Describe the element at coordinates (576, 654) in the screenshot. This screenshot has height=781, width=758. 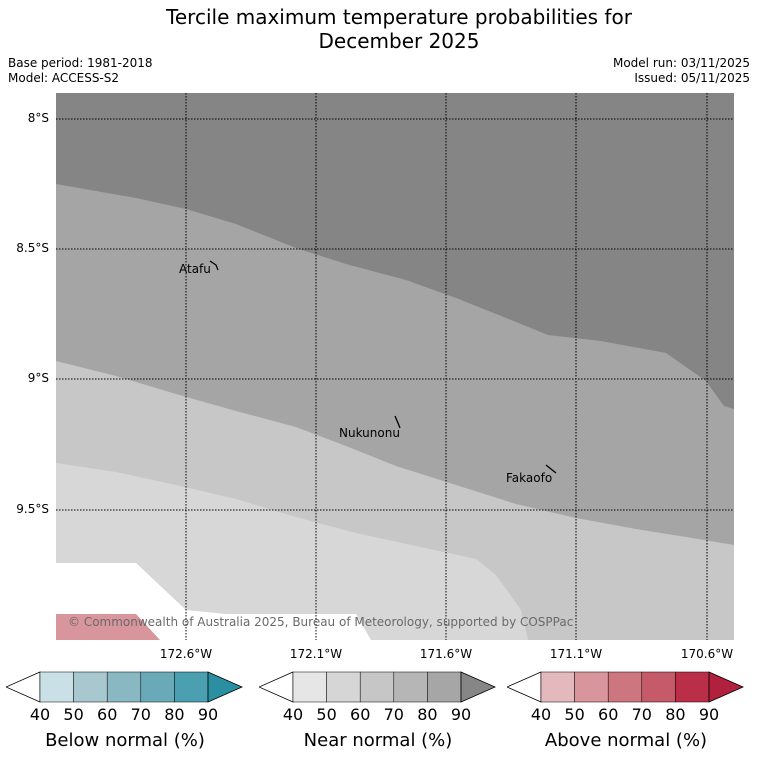
I see `lon-label-171-1w: 171.1°W` at that location.